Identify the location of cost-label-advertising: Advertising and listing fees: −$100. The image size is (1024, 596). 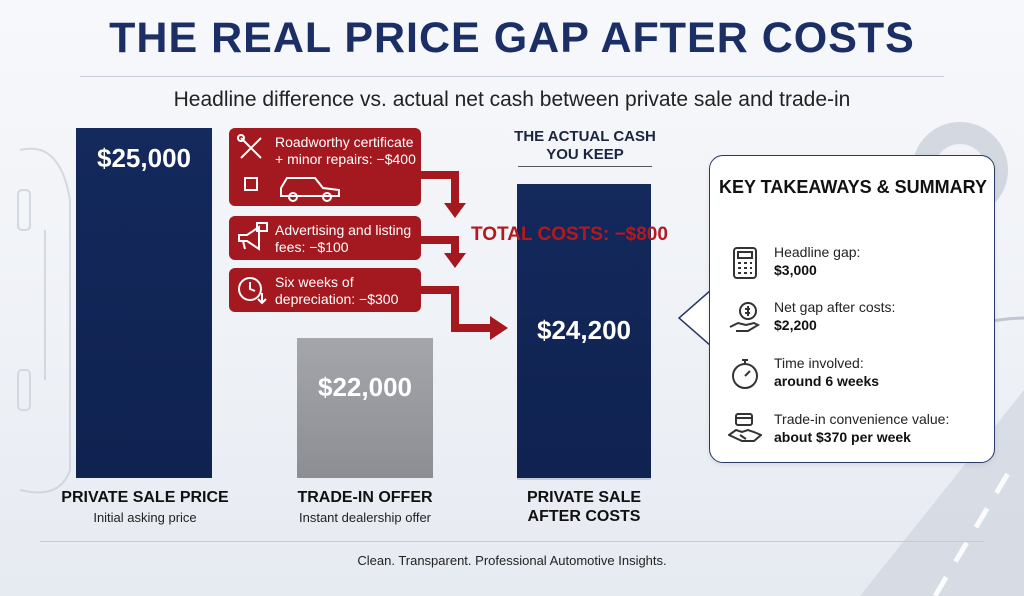
(343, 238).